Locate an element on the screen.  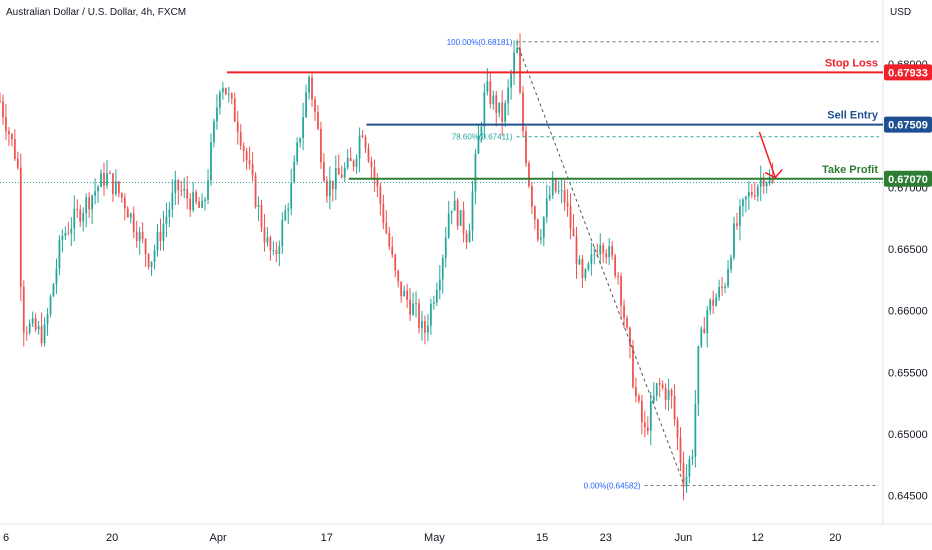
x-tick-label: 23 is located at coordinates (606, 538).